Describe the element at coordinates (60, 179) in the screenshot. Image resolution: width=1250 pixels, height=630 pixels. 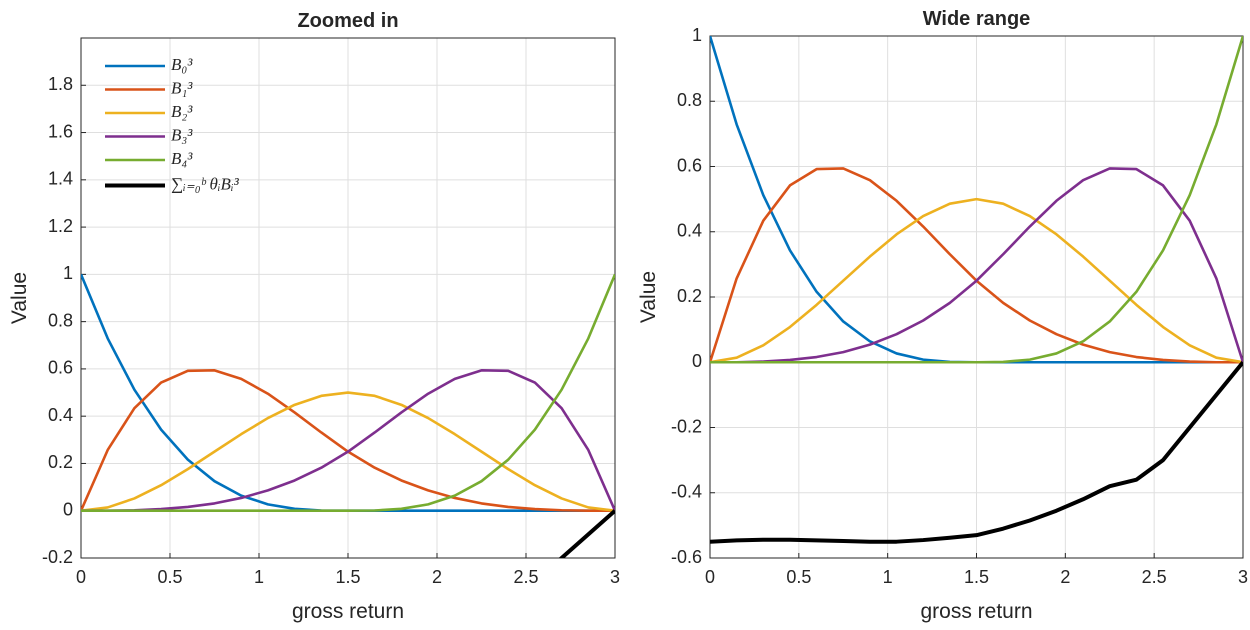
I see `y-tick-label: 1.4` at that location.